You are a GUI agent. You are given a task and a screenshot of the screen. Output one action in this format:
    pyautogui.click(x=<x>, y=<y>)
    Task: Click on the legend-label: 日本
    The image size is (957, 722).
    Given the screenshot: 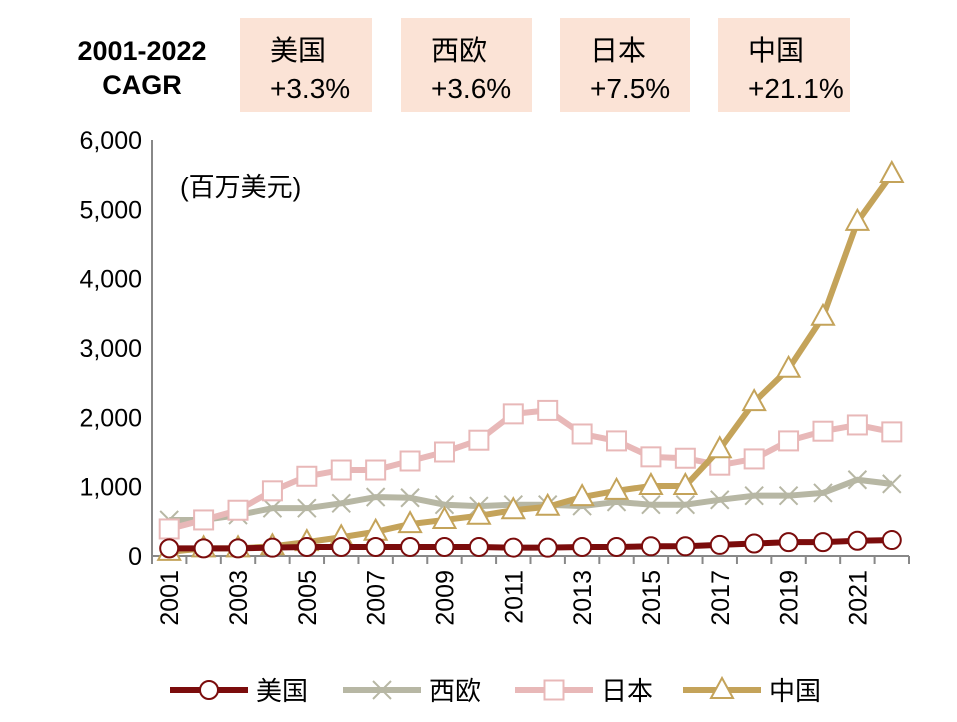 What is the action you would take?
    pyautogui.click(x=627, y=691)
    